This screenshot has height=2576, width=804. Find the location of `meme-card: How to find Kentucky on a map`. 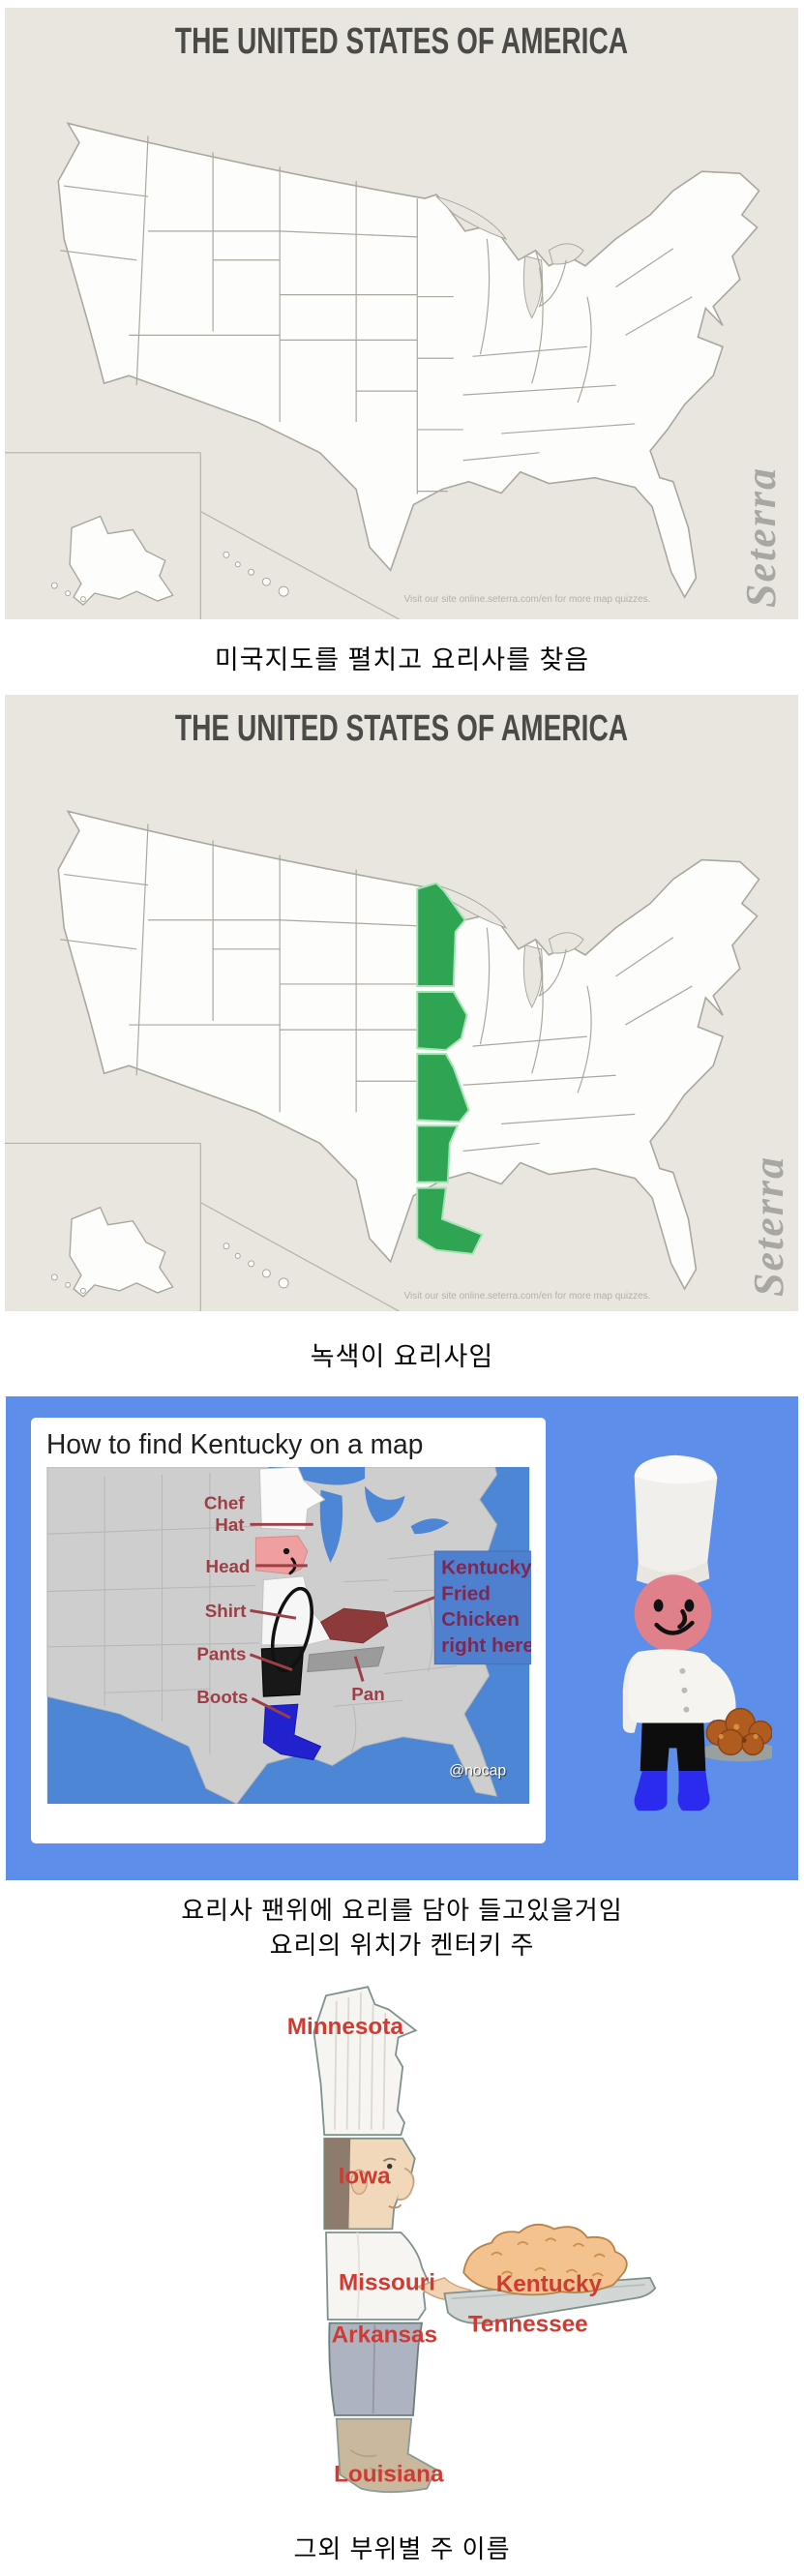

meme-card: How to find Kentucky on a map is located at coordinates (288, 1630).